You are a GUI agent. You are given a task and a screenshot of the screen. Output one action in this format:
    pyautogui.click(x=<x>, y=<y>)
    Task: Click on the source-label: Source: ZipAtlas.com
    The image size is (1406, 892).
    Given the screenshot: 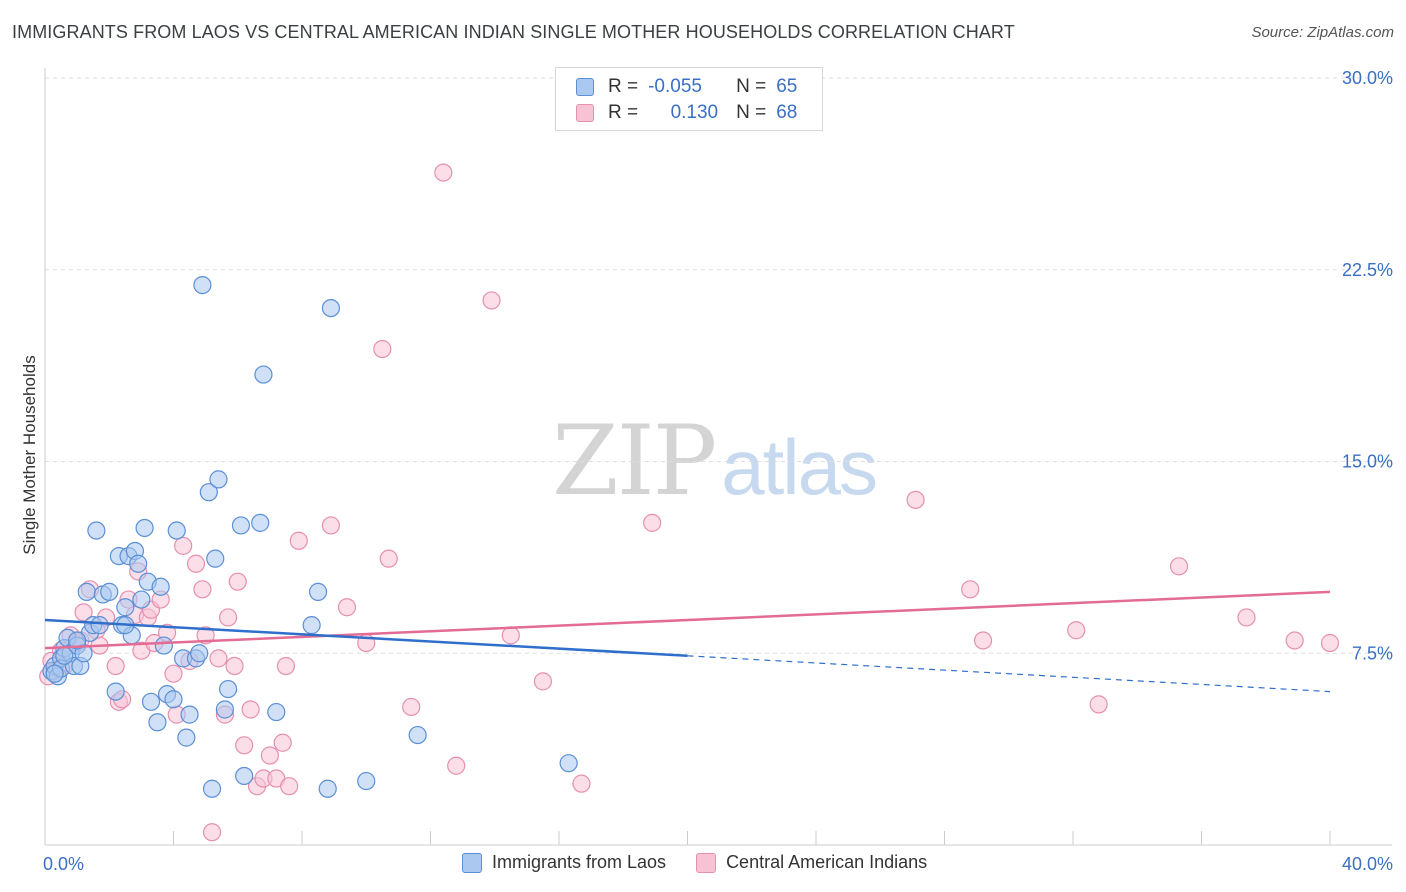 What is the action you would take?
    pyautogui.click(x=1322, y=32)
    